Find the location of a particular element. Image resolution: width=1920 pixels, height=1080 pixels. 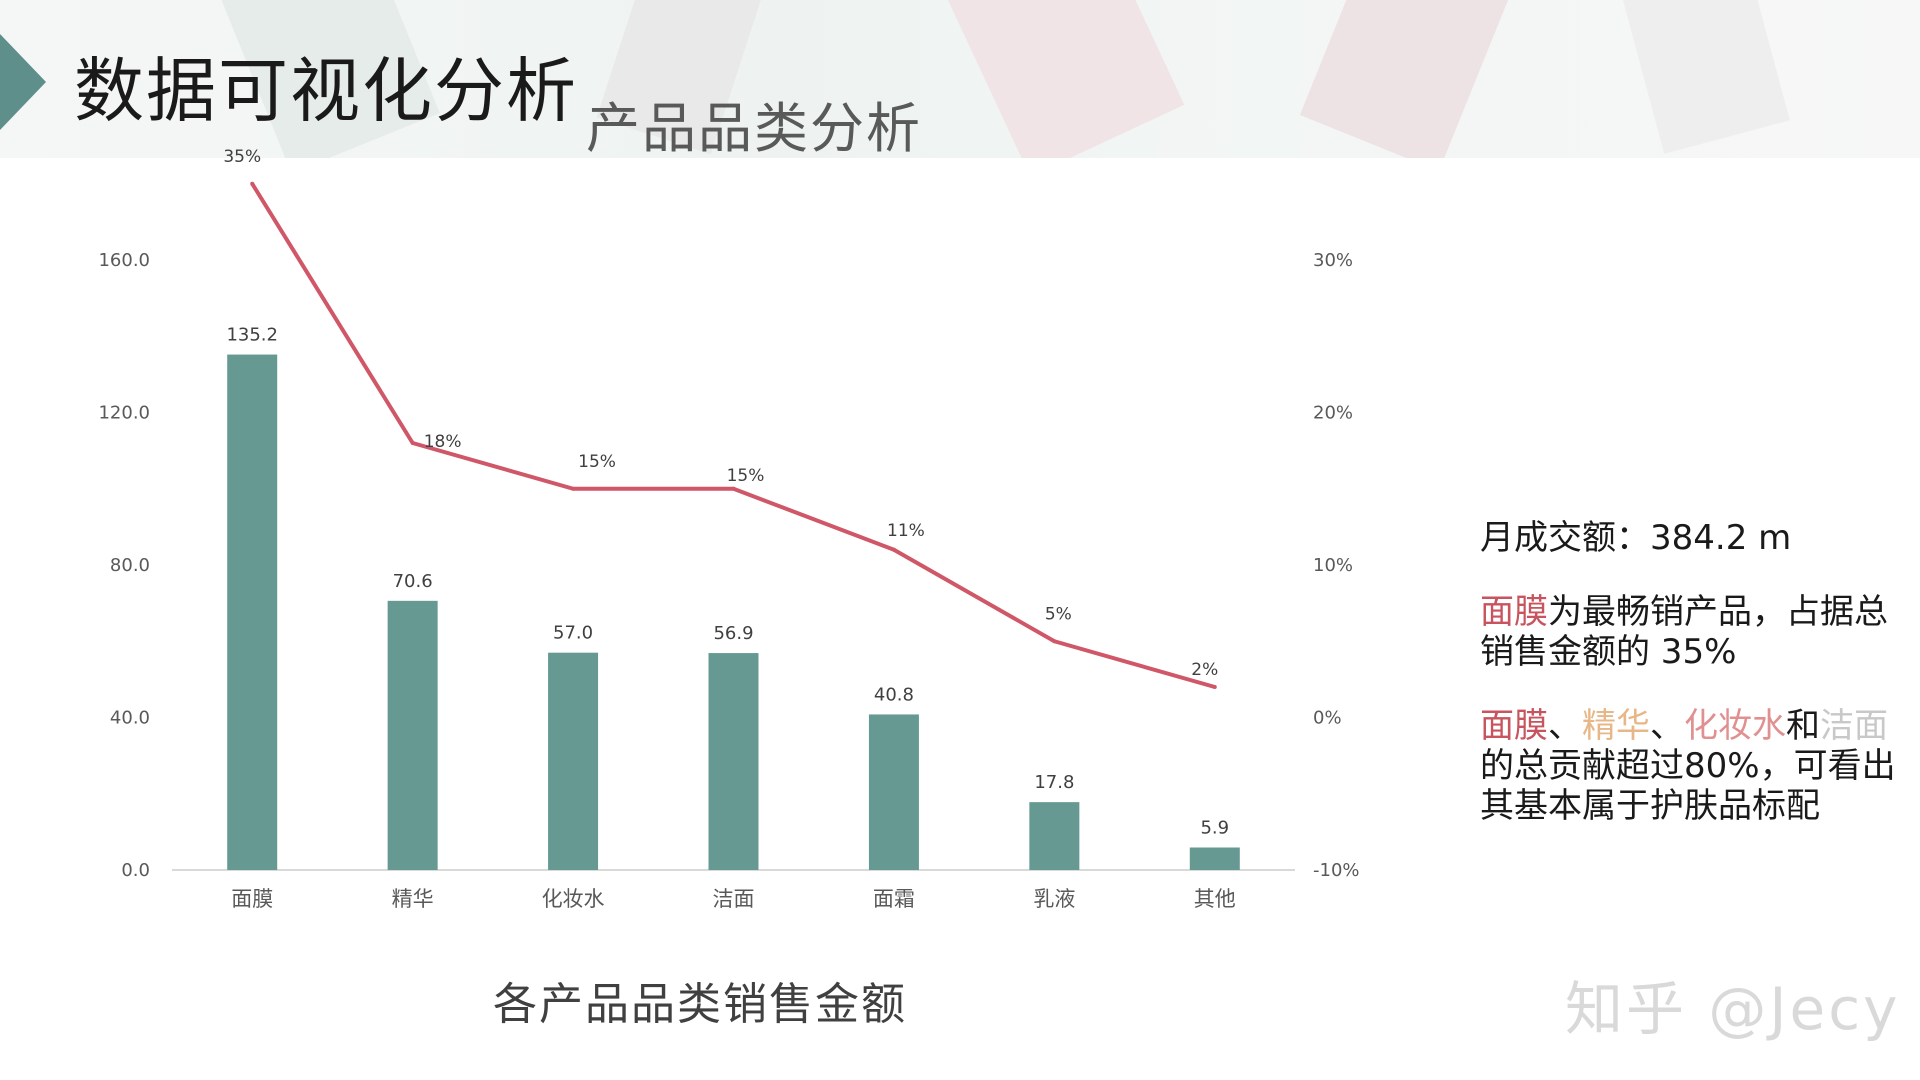

insight-top-four: 面膜、精华、化妆水和洁面的总贡献超过80%，可看出其基本属于护肤品标配 is located at coordinates (1690, 766).